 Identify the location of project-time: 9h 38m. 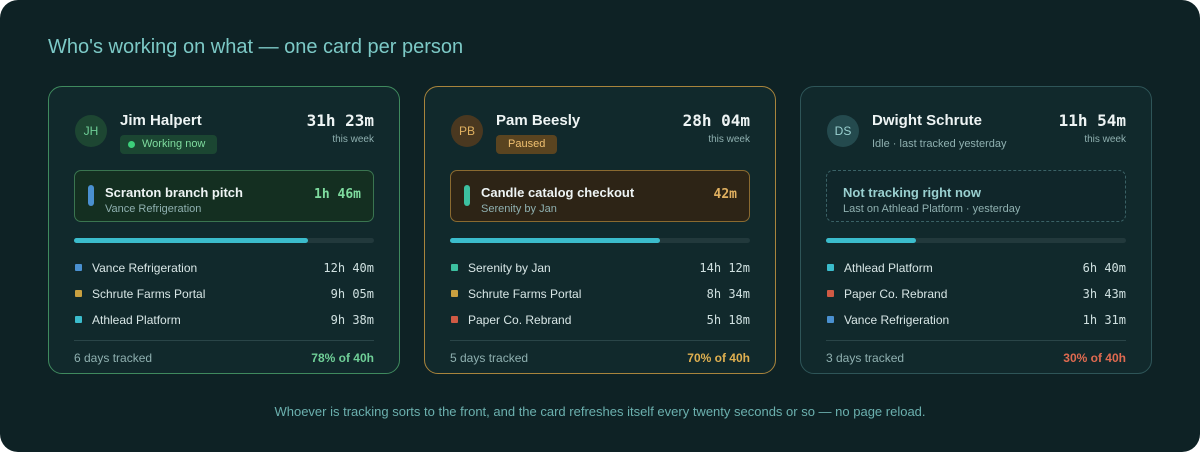
(352, 320).